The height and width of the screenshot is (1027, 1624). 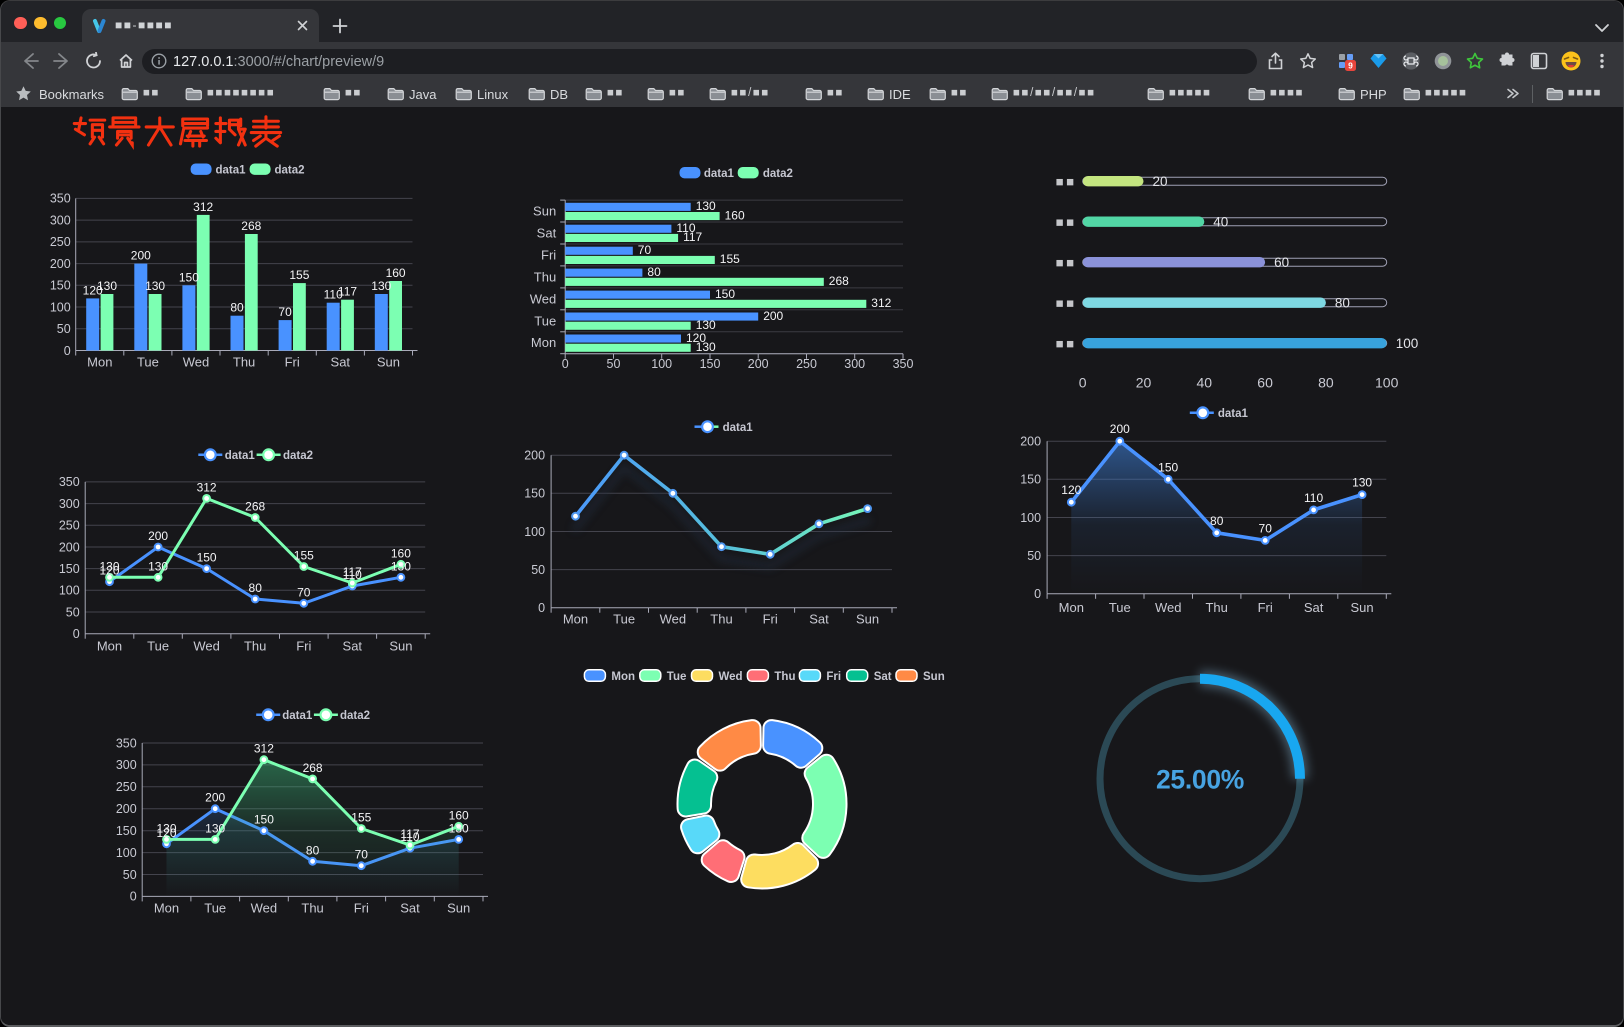 I want to click on svg-text: 9, so click(x=1350, y=66).